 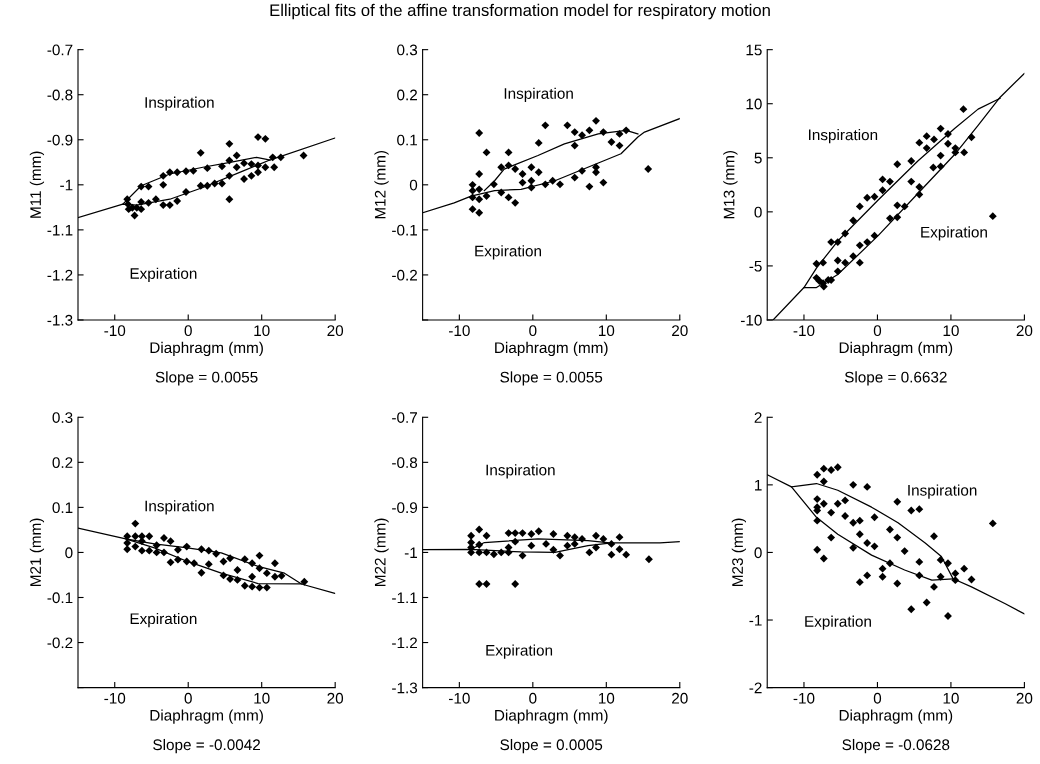 I want to click on text: Slope = 0.6632, so click(x=895, y=378).